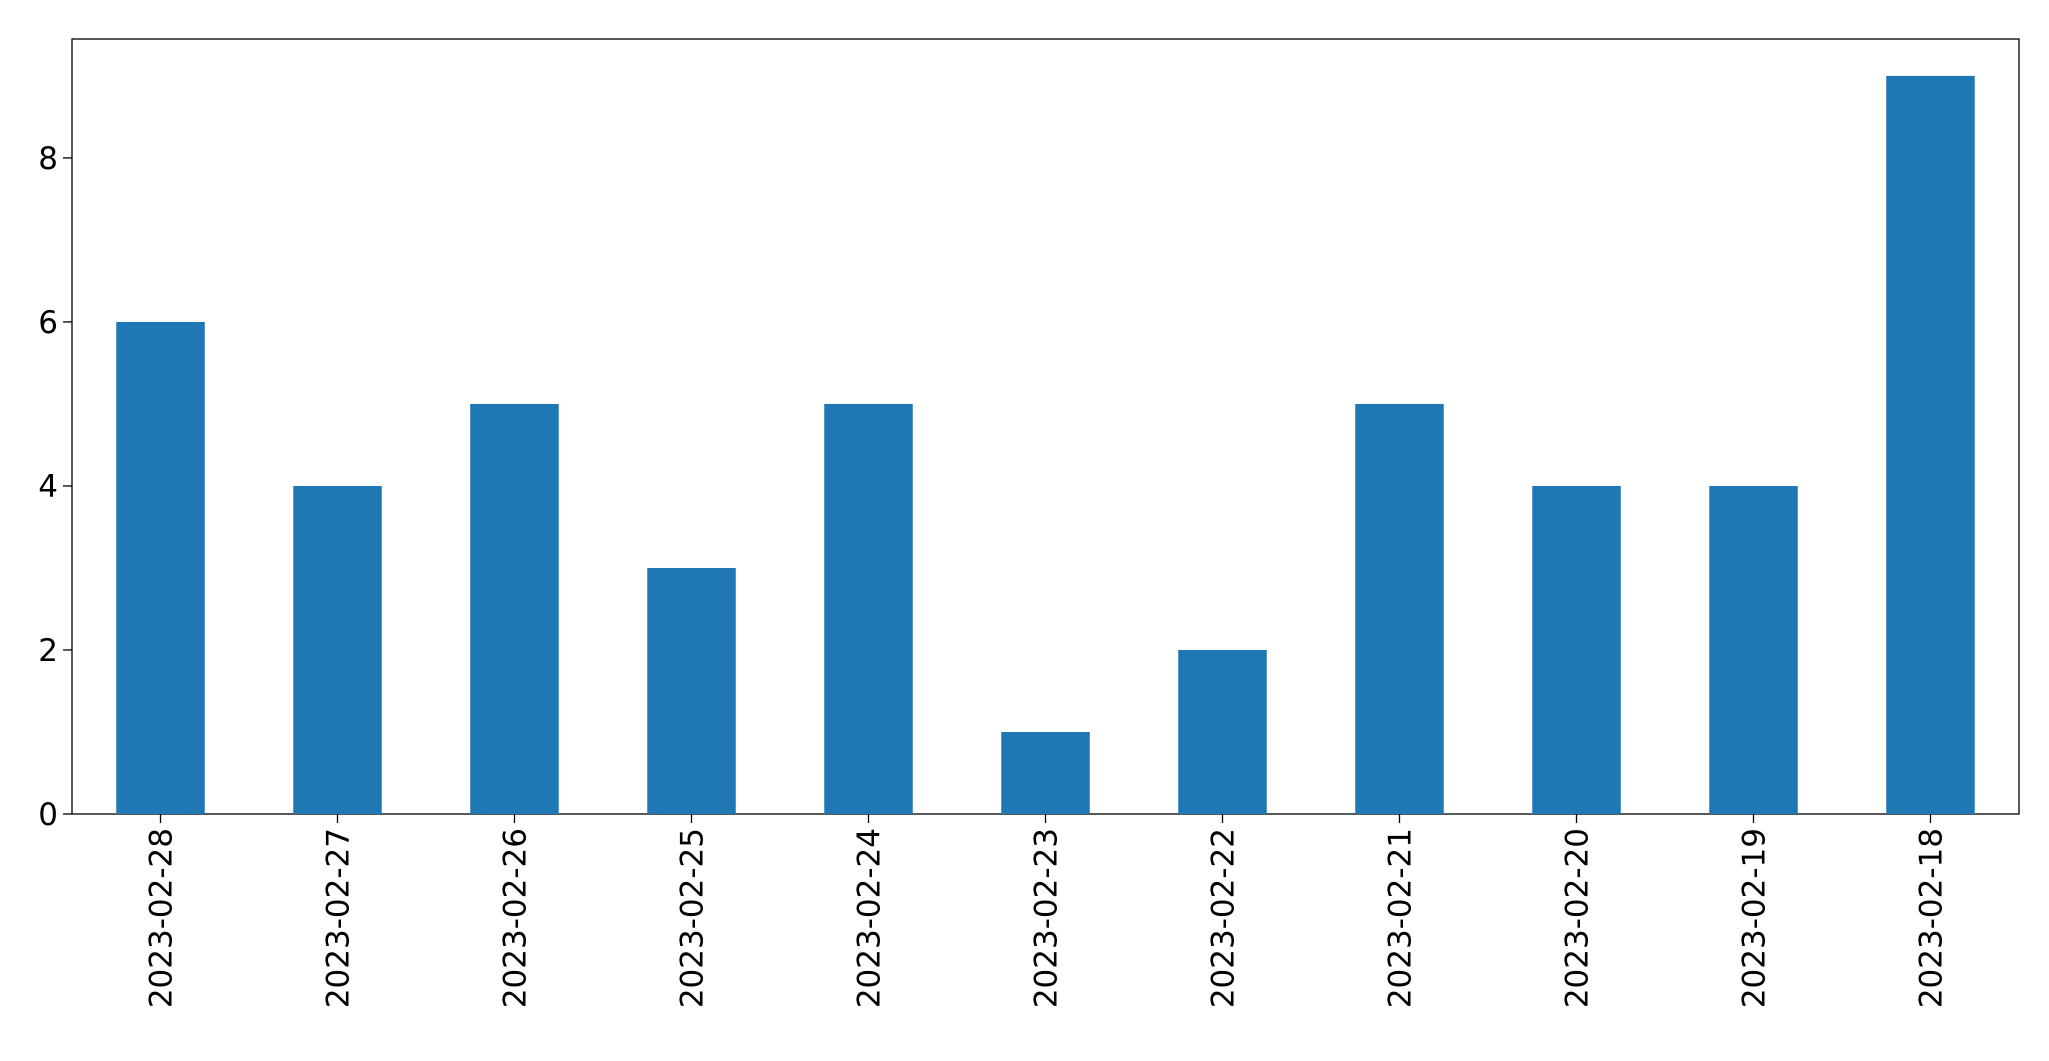  I want to click on y-tick-label: 4, so click(48, 487).